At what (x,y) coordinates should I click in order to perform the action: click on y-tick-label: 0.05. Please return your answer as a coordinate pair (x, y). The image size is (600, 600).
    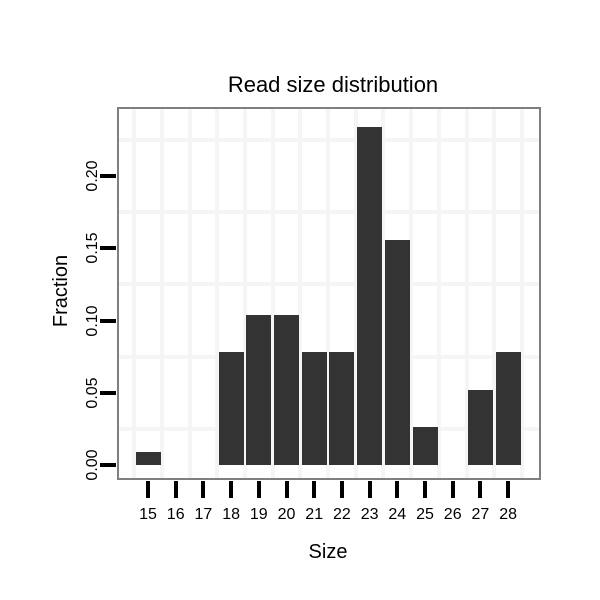
    Looking at the image, I should click on (92, 393).